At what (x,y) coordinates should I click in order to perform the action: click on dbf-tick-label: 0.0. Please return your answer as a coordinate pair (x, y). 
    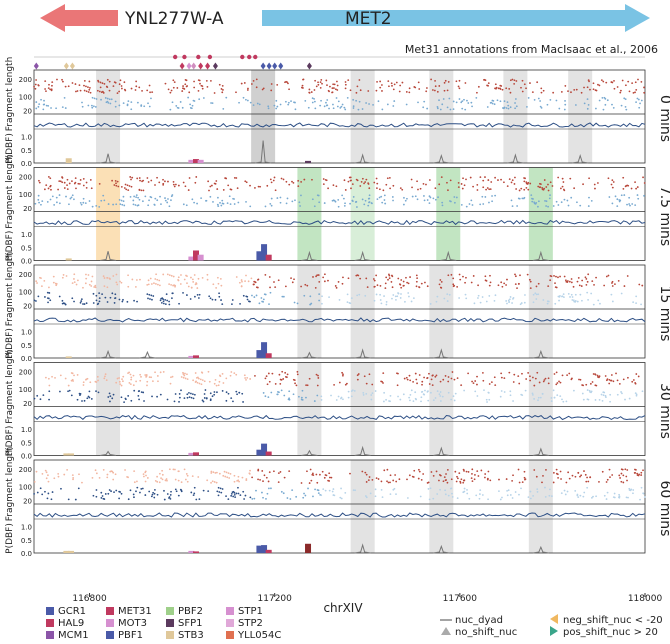
    Looking at the image, I should click on (26, 554).